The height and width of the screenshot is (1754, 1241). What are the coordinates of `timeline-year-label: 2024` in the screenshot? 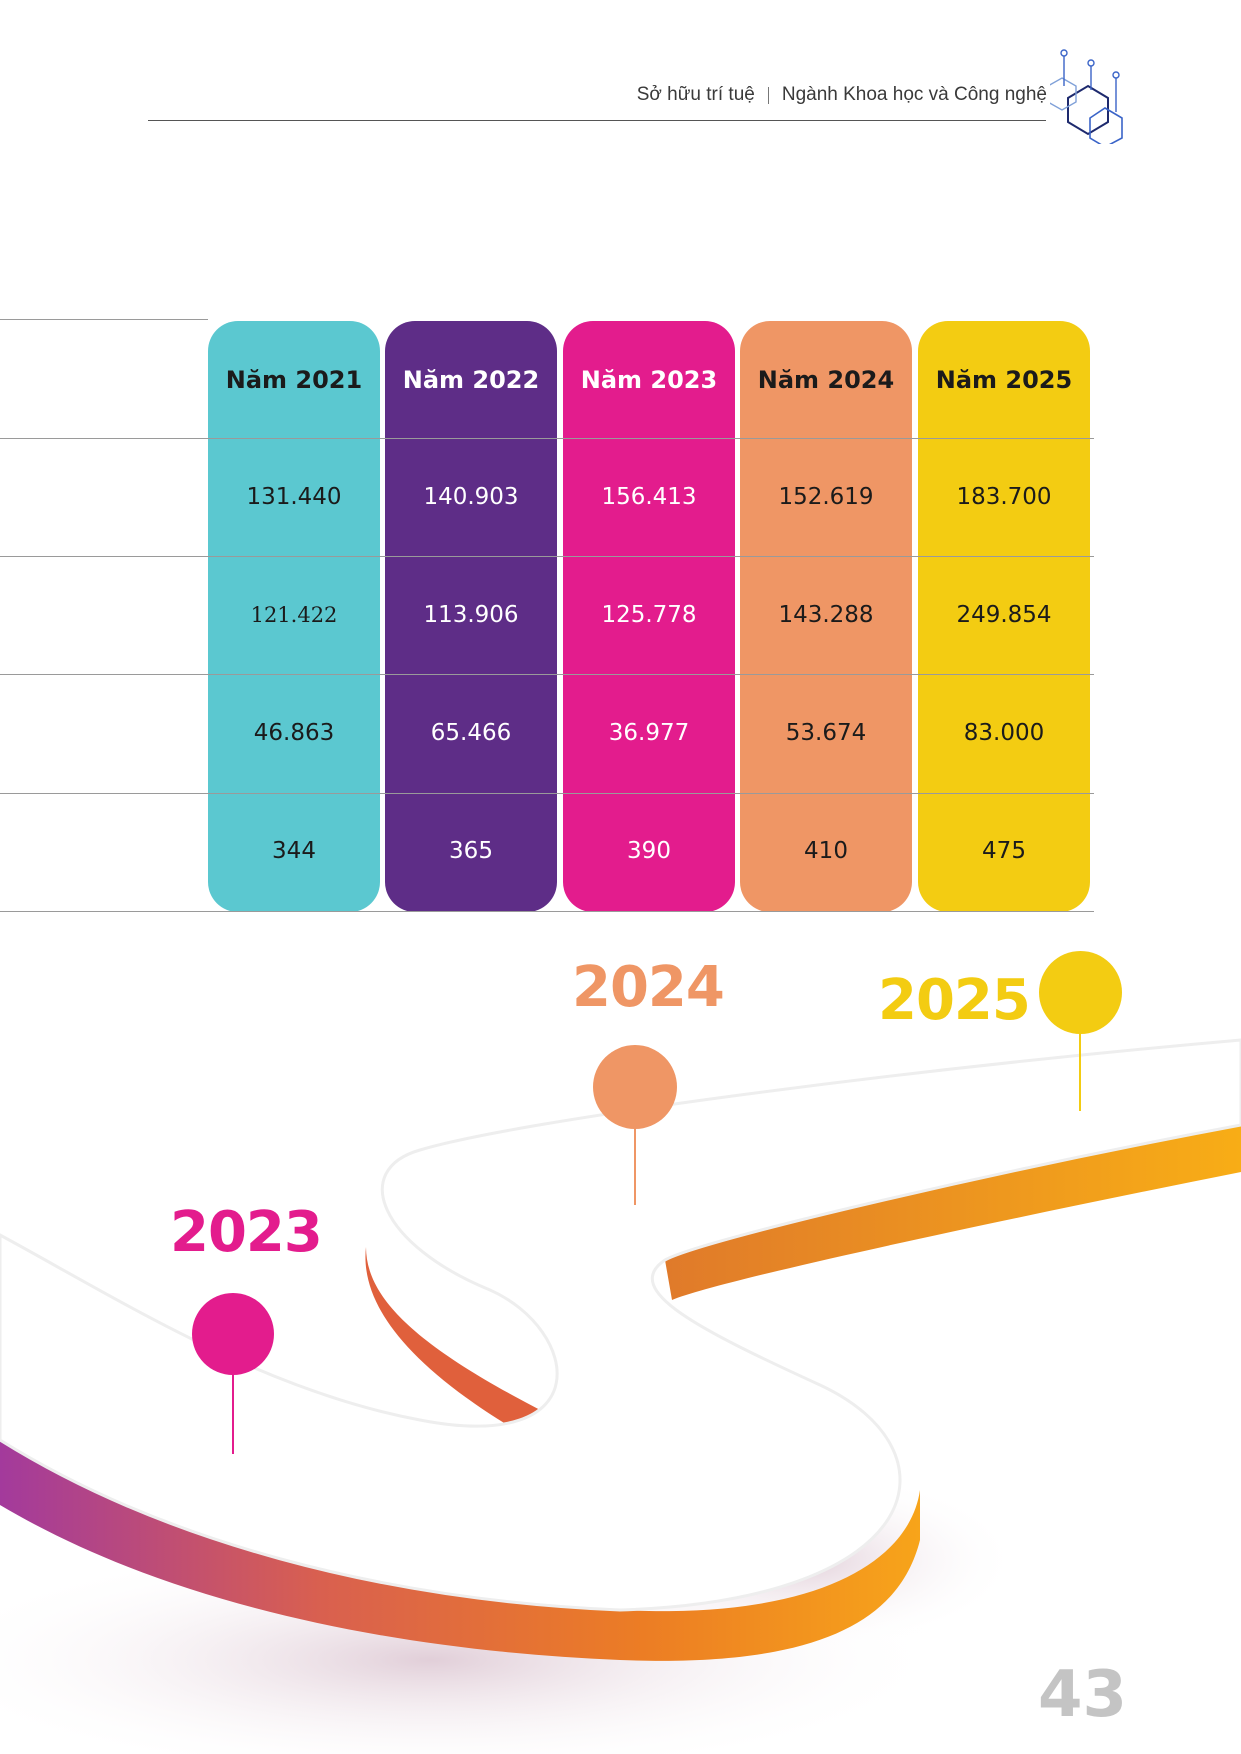 It's located at (648, 987).